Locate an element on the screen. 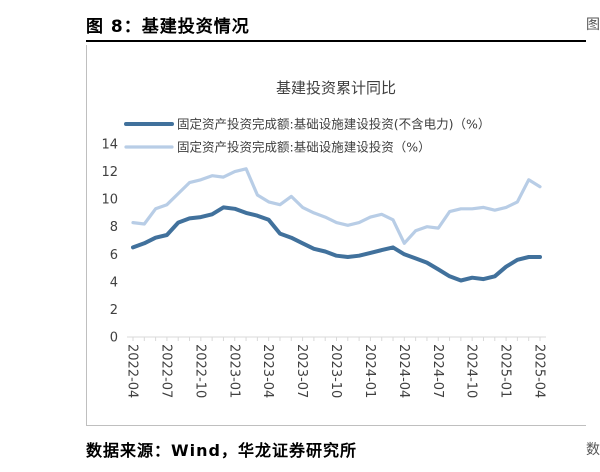  x-tick-label: 2023-07 is located at coordinates (301, 371).